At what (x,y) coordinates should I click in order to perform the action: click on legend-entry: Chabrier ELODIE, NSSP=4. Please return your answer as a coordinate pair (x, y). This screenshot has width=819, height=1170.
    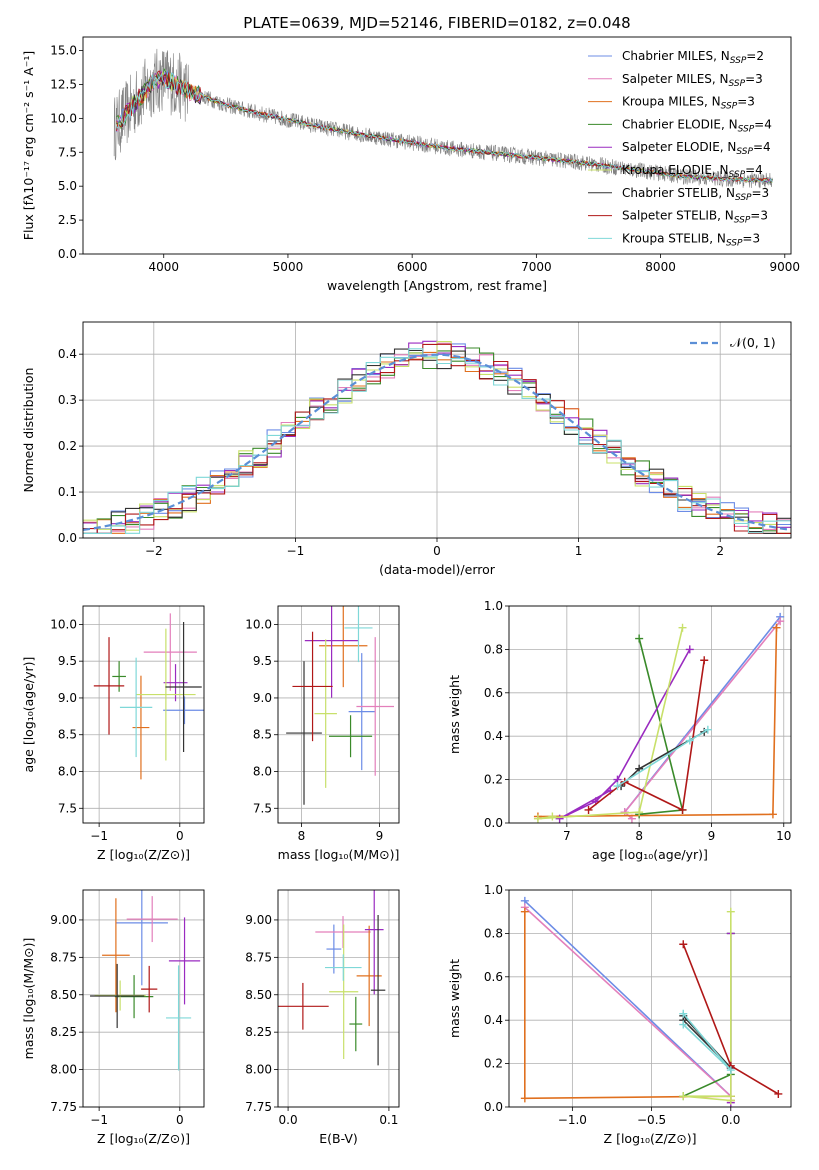
    Looking at the image, I should click on (697, 125).